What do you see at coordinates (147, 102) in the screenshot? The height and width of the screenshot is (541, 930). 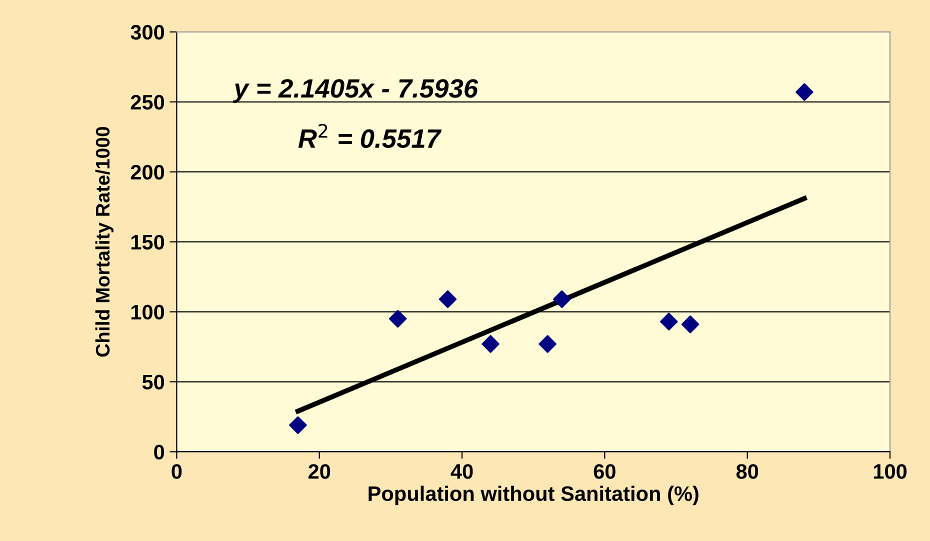 I see `y-tick-label: 250` at bounding box center [147, 102].